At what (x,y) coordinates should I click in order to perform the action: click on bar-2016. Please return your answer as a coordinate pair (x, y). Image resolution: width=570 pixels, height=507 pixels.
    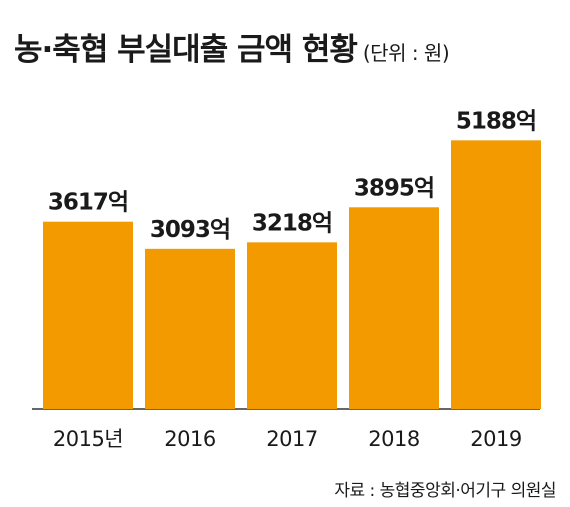
    Looking at the image, I should click on (190, 328).